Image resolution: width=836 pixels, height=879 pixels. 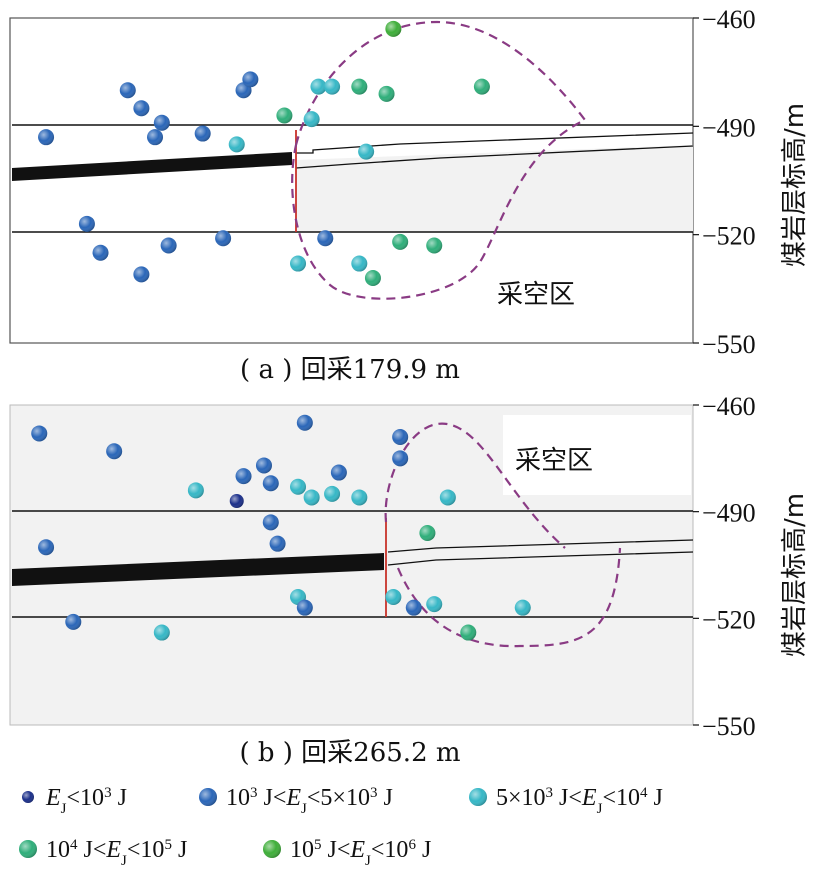 I want to click on legend-item: 104 J<EJ<105 J, so click(x=103, y=853).